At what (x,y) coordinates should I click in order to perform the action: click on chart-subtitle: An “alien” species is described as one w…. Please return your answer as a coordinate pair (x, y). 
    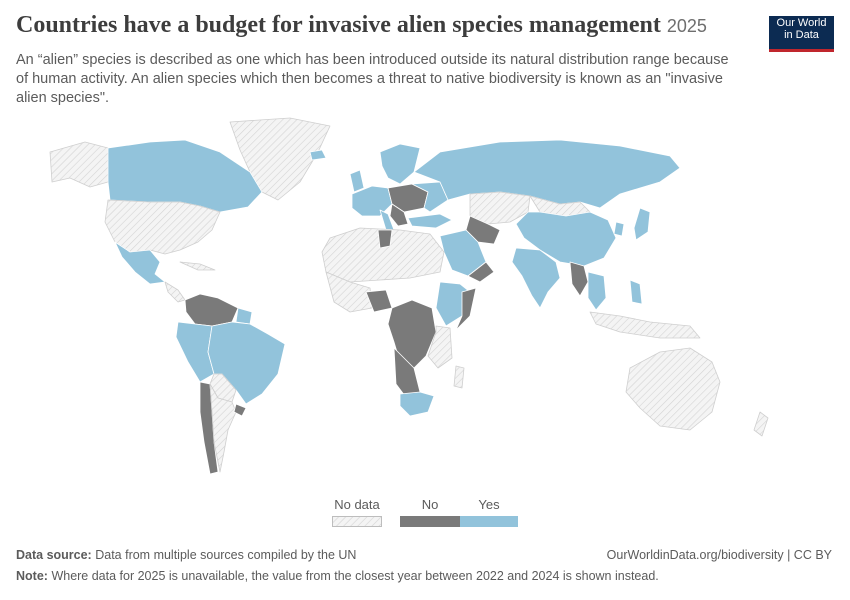
    Looking at the image, I should click on (372, 79).